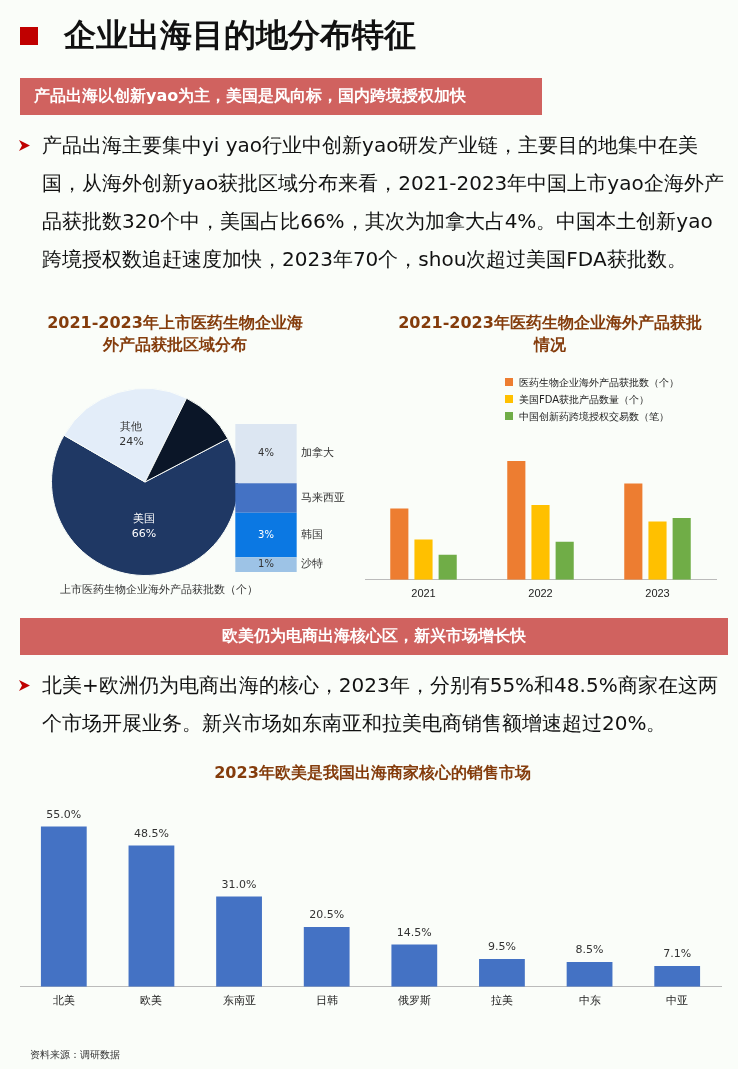  Describe the element at coordinates (326, 1000) in the screenshot. I see `x-tick-label: 日韩` at that location.